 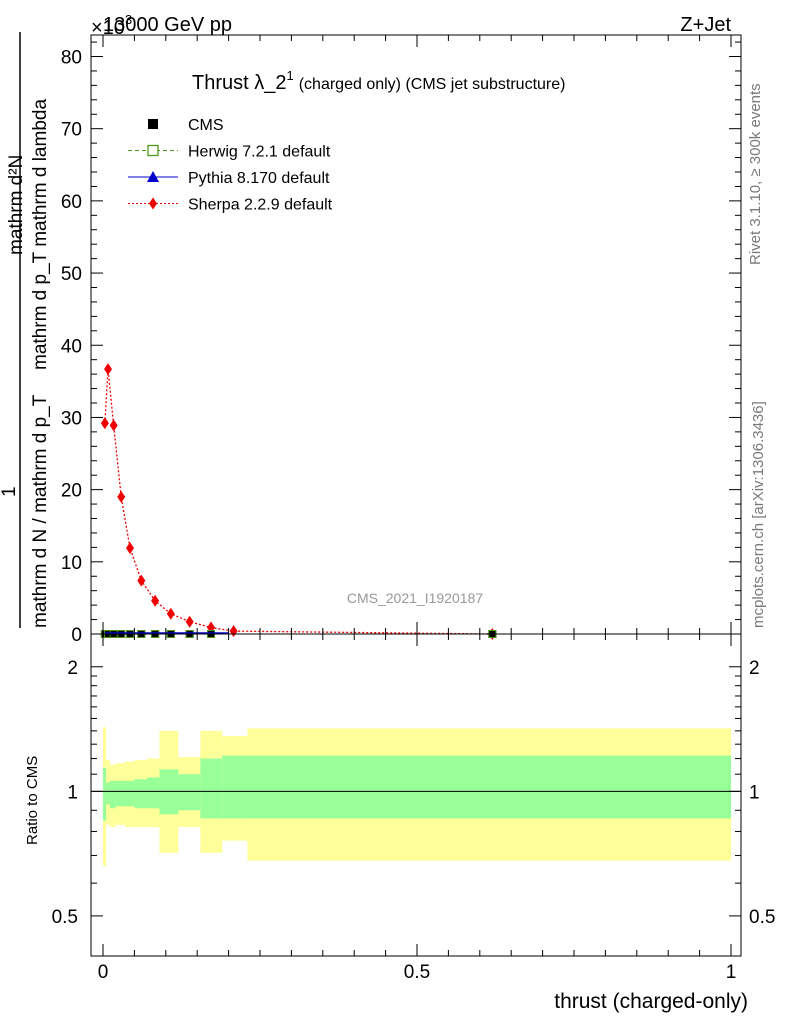 What do you see at coordinates (259, 152) in the screenshot?
I see `legend-label: Herwig 7.2.1 default` at bounding box center [259, 152].